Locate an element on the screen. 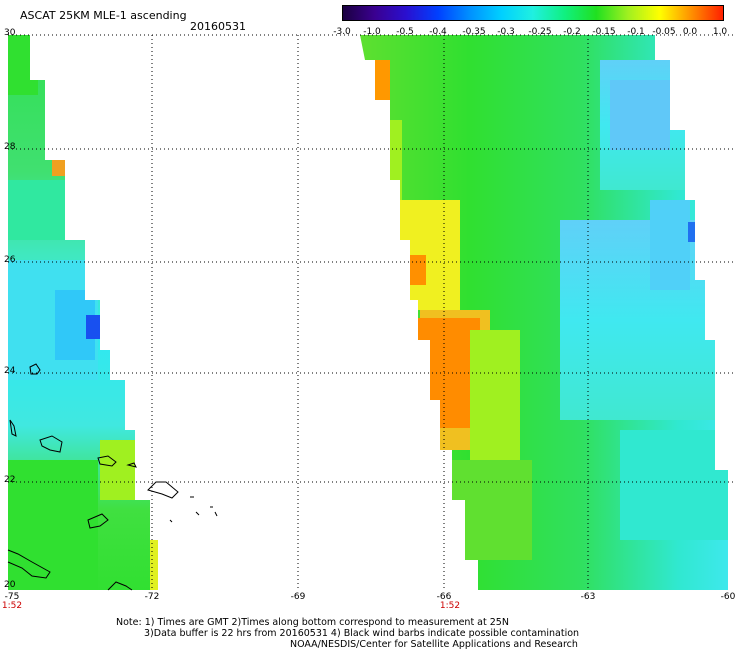 The width and height of the screenshot is (740, 650). lon-label: -66 is located at coordinates (444, 597).